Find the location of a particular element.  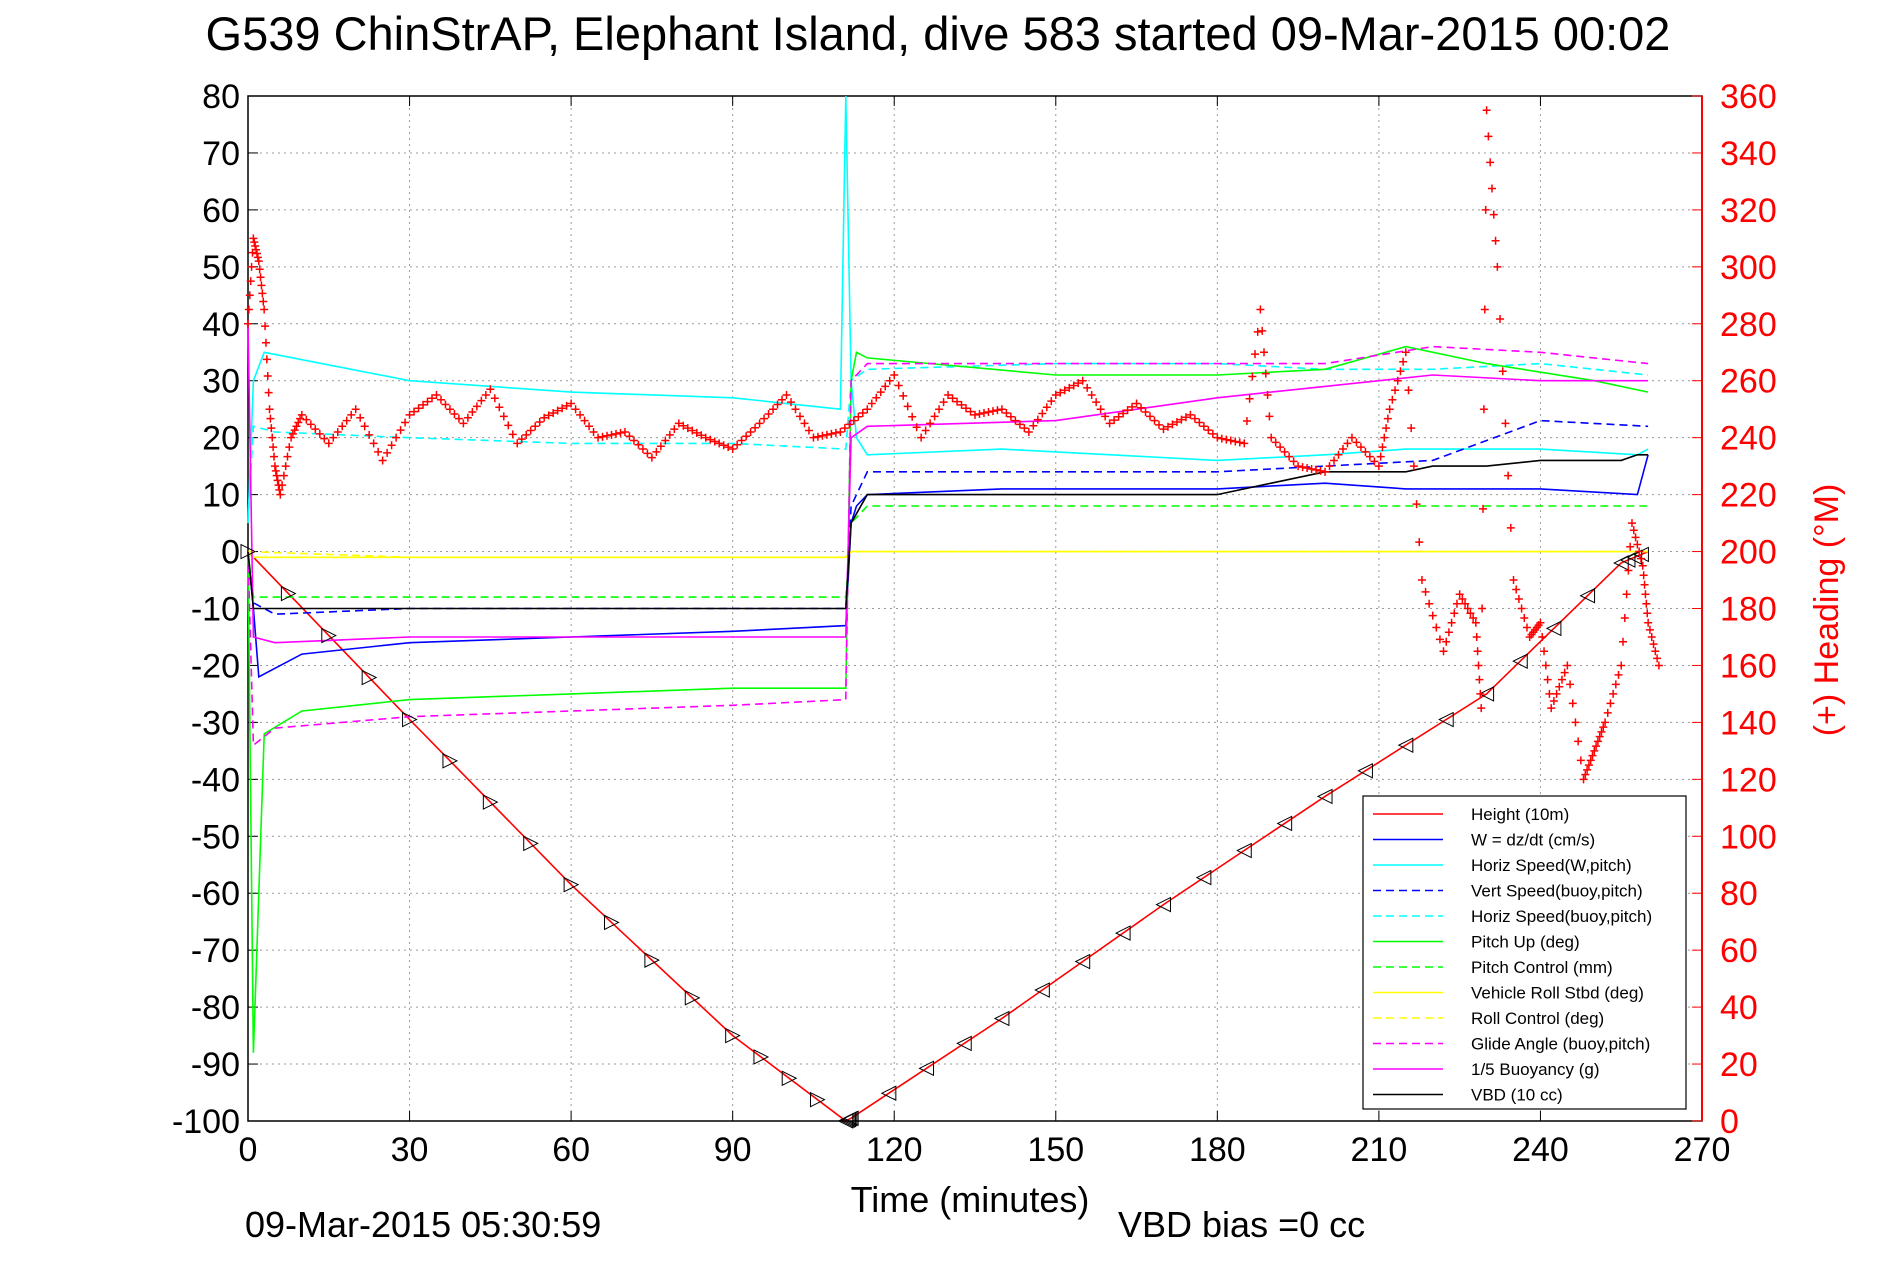

legend-label: W = dz/dt (cm/s) is located at coordinates (1533, 840).